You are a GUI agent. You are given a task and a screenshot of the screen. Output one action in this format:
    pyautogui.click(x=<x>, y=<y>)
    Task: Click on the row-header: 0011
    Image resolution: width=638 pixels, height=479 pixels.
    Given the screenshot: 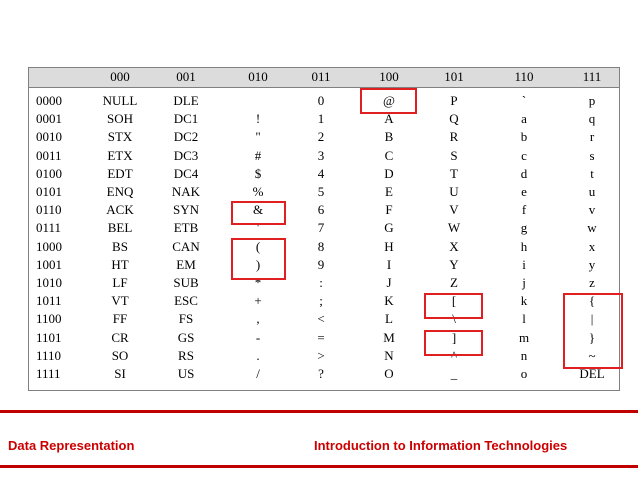 What is the action you would take?
    pyautogui.click(x=49, y=155)
    